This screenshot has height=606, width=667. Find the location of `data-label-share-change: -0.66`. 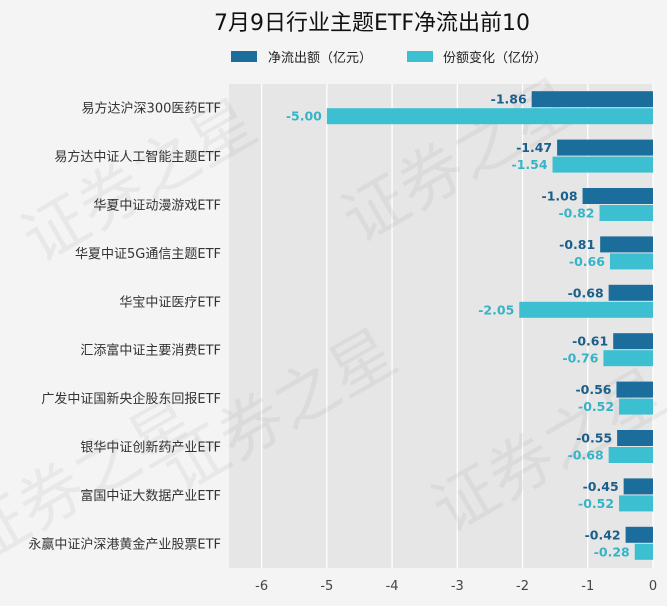

data-label-share-change: -0.66 is located at coordinates (587, 261).